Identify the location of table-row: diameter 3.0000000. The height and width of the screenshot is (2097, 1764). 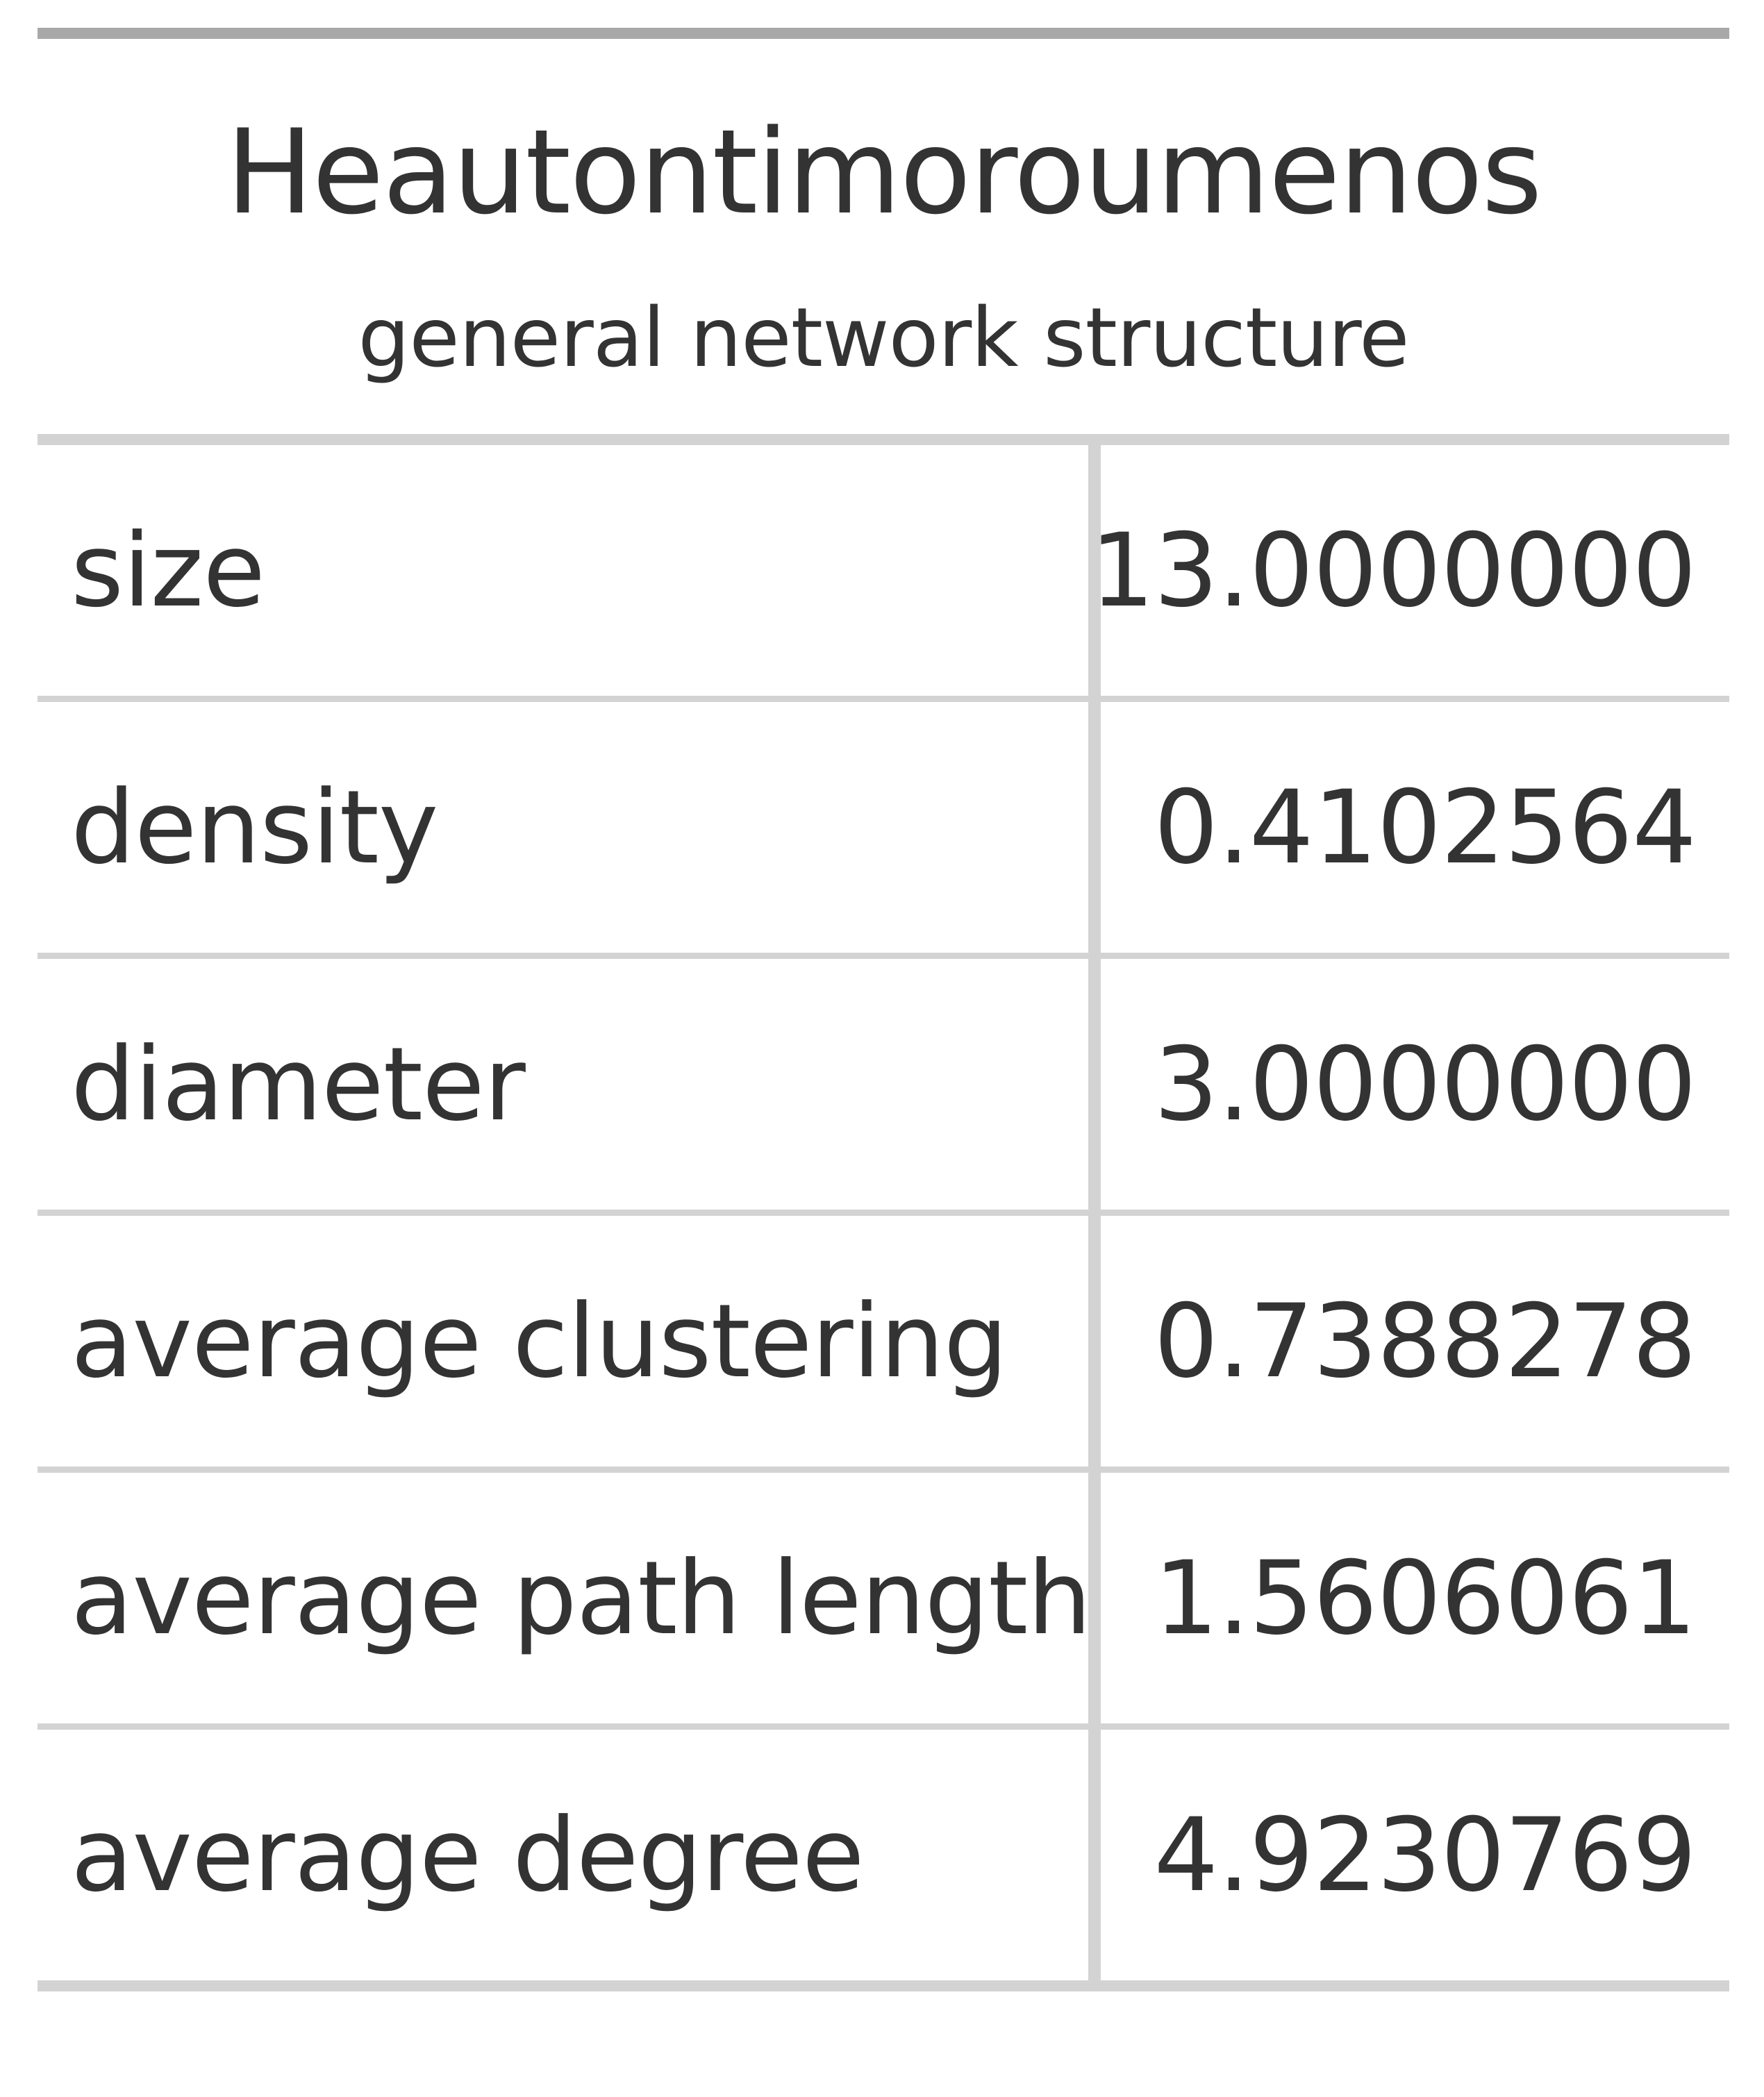
(883, 1087).